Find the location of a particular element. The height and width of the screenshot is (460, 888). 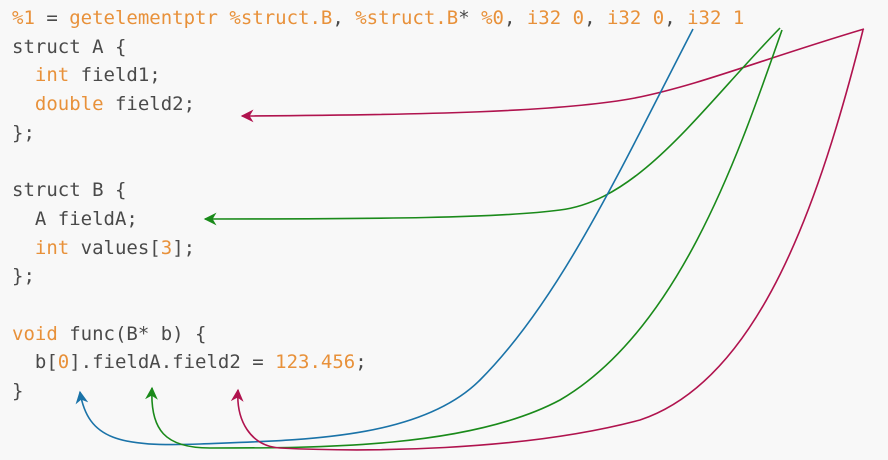

code-token: values[ is located at coordinates (115, 247).